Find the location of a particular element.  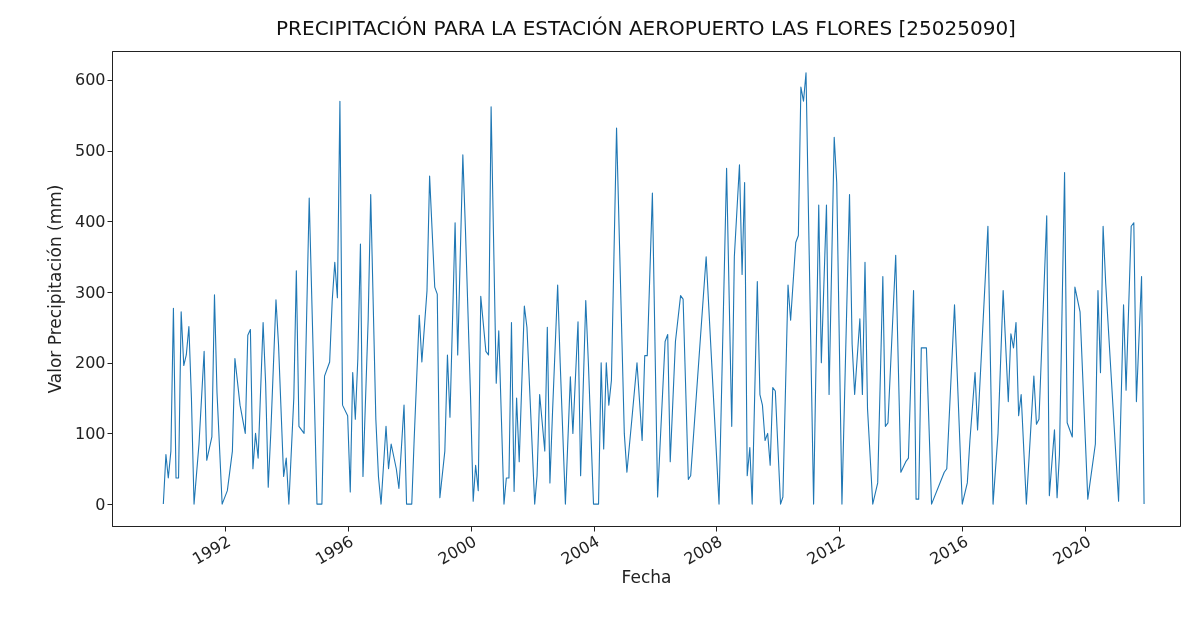

y-tick-label: 400 is located at coordinates (90, 221).